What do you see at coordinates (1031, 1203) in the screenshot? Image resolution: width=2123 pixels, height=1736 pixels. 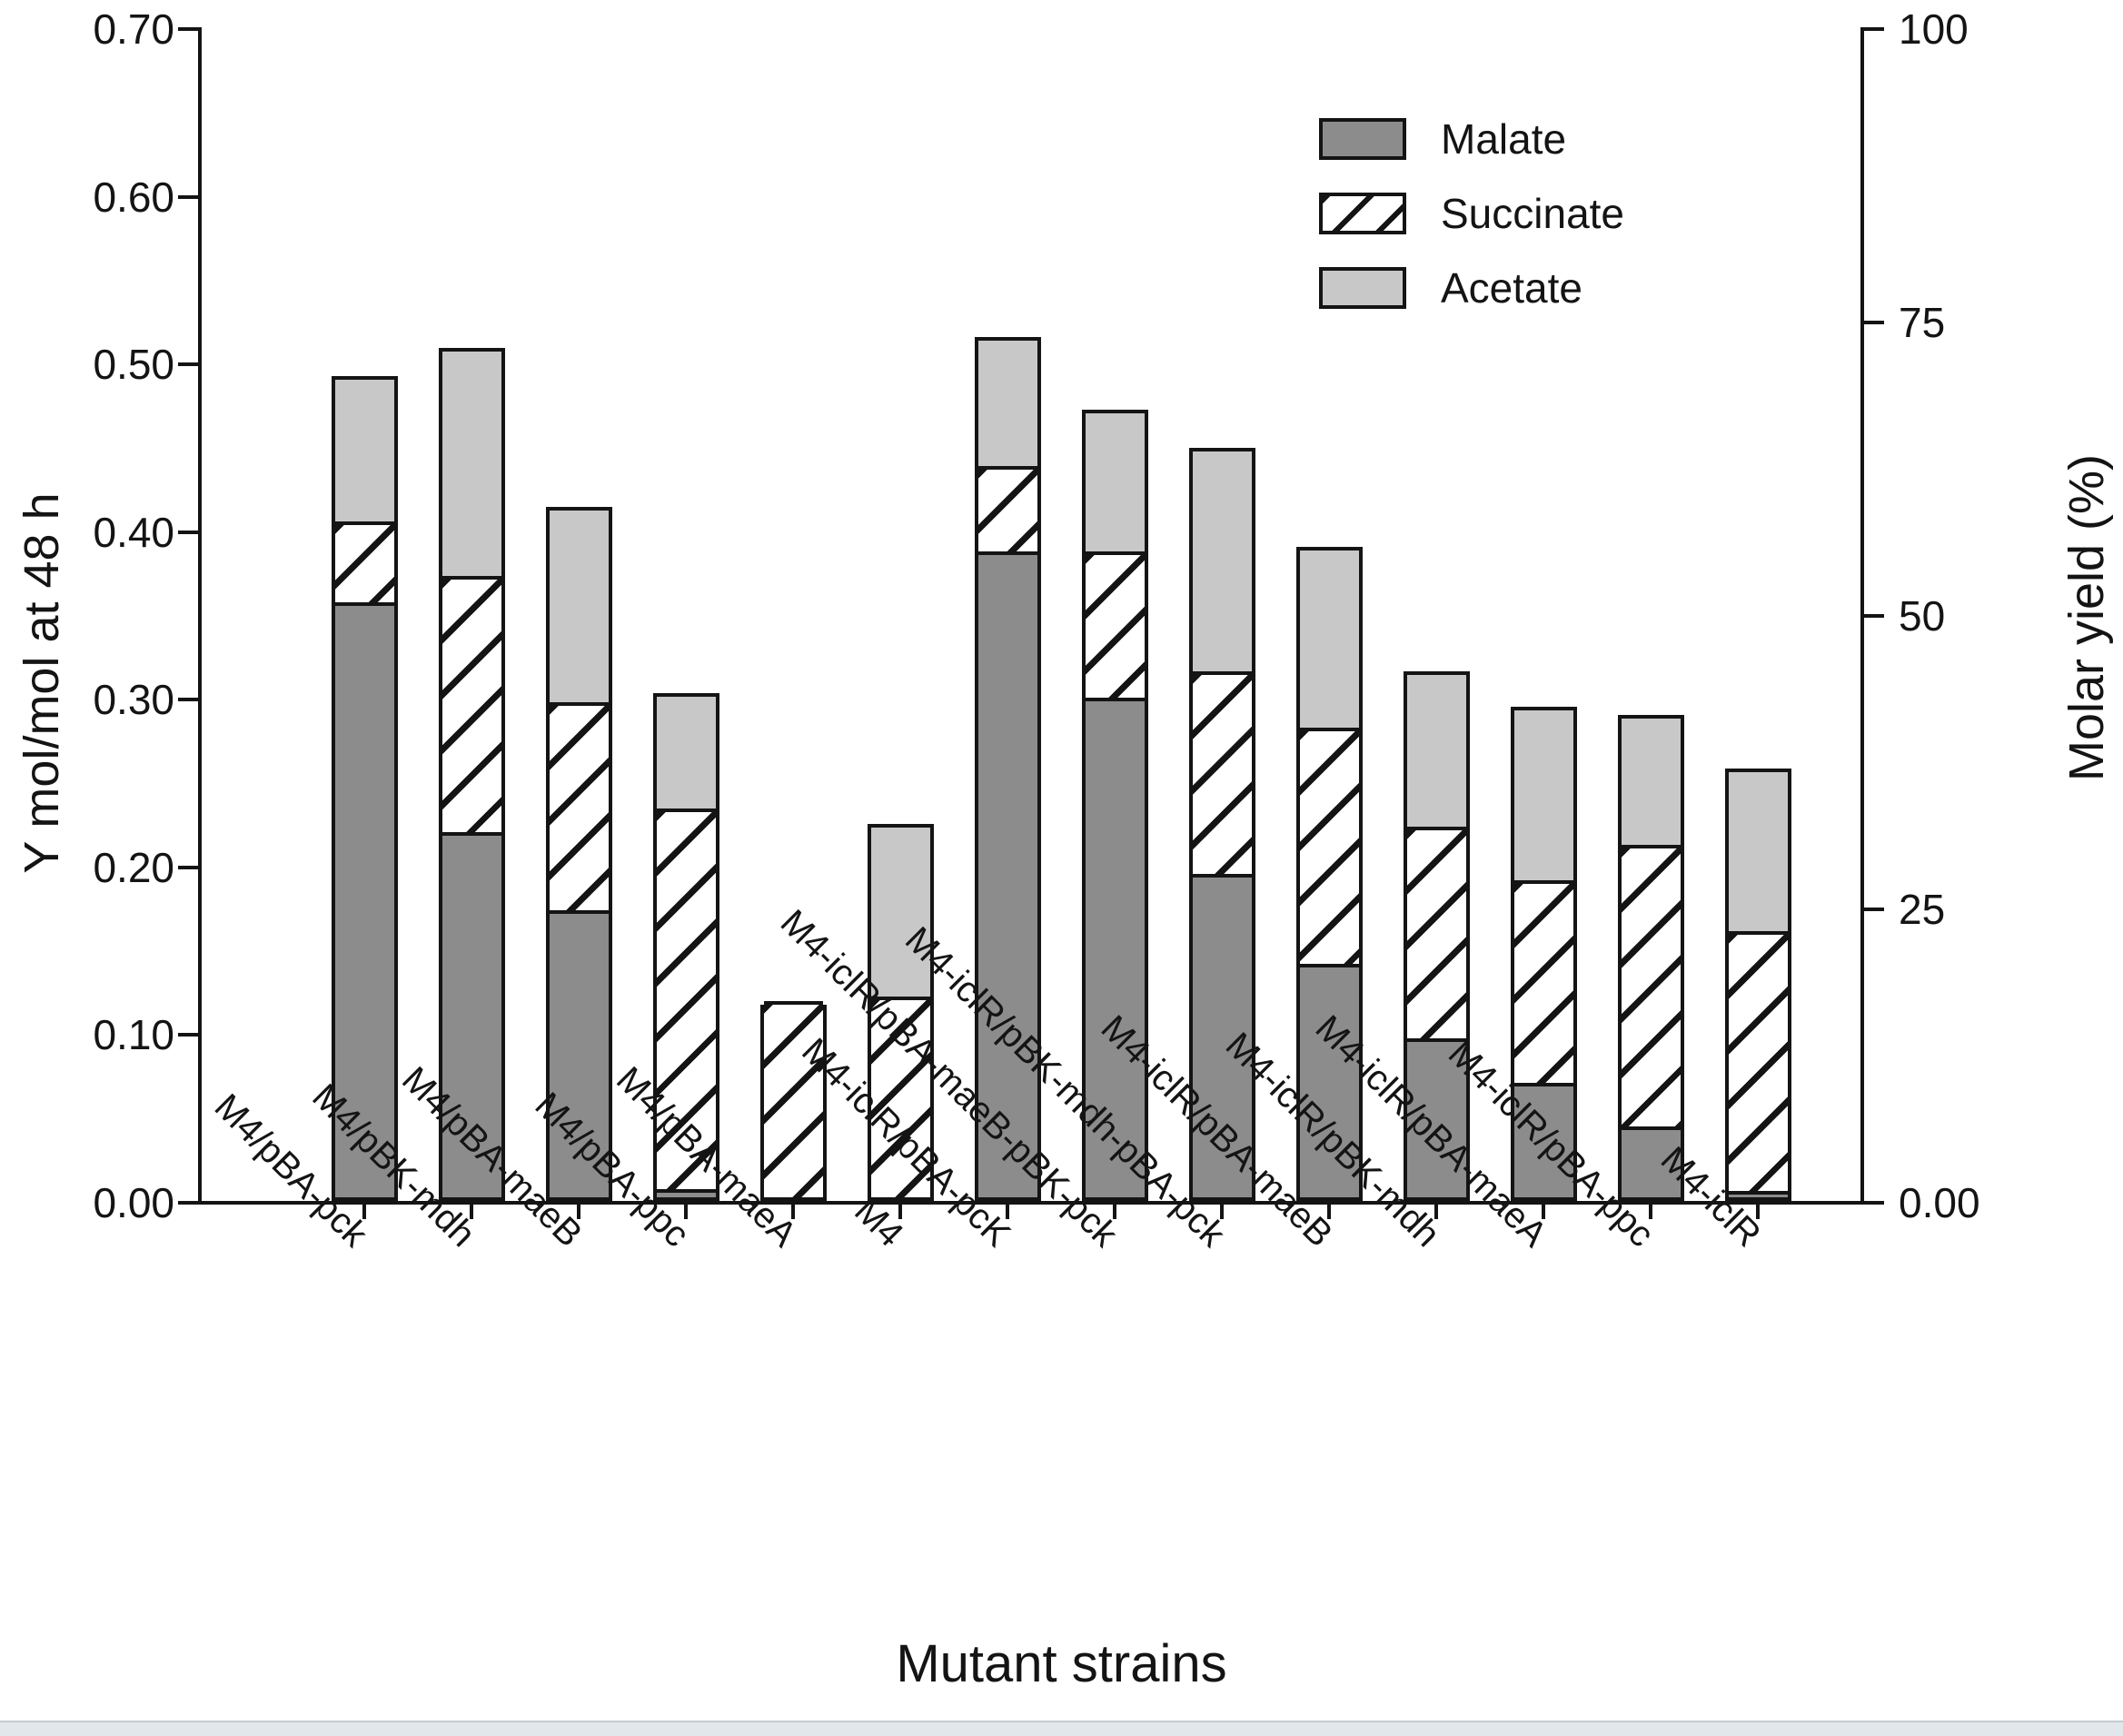 I see `bottom-axis-spine` at bounding box center [1031, 1203].